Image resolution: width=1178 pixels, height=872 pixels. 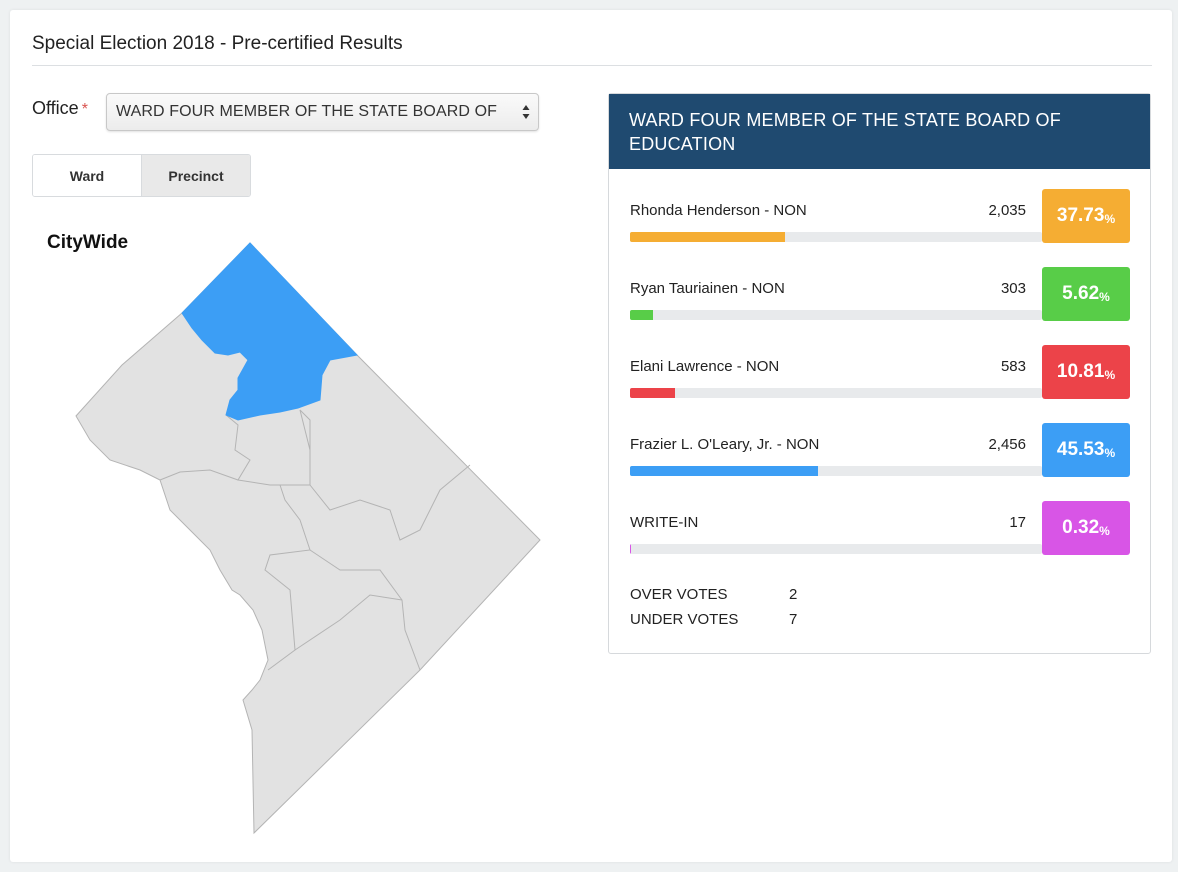 What do you see at coordinates (684, 619) in the screenshot?
I see `under-votes-label: UNDER VOTES` at bounding box center [684, 619].